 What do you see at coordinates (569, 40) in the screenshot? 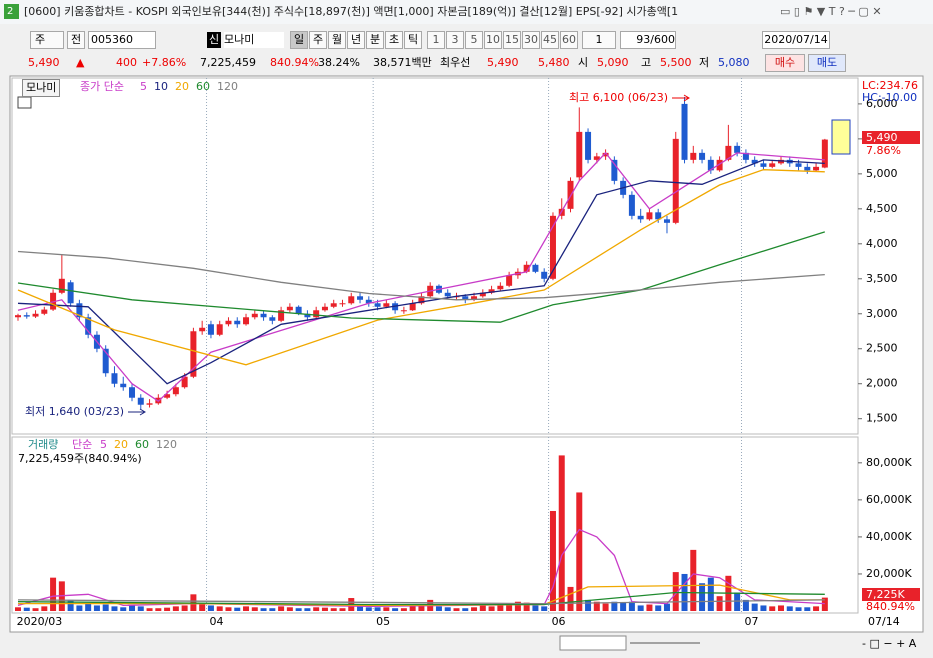
I see `interval-button: 60` at bounding box center [569, 40].